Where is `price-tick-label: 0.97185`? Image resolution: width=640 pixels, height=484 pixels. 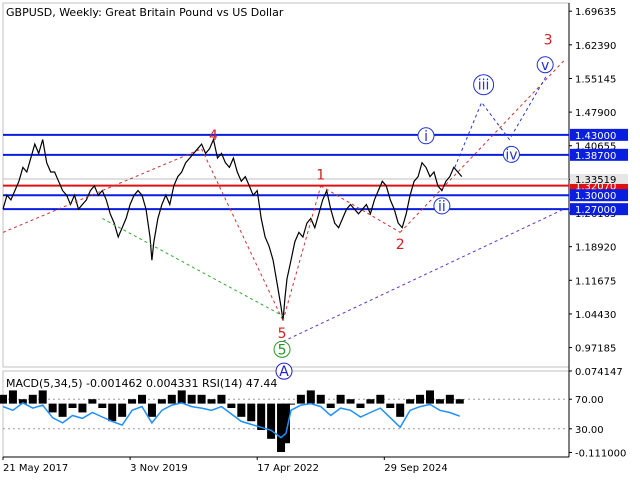 price-tick-label: 0.97185 is located at coordinates (595, 349).